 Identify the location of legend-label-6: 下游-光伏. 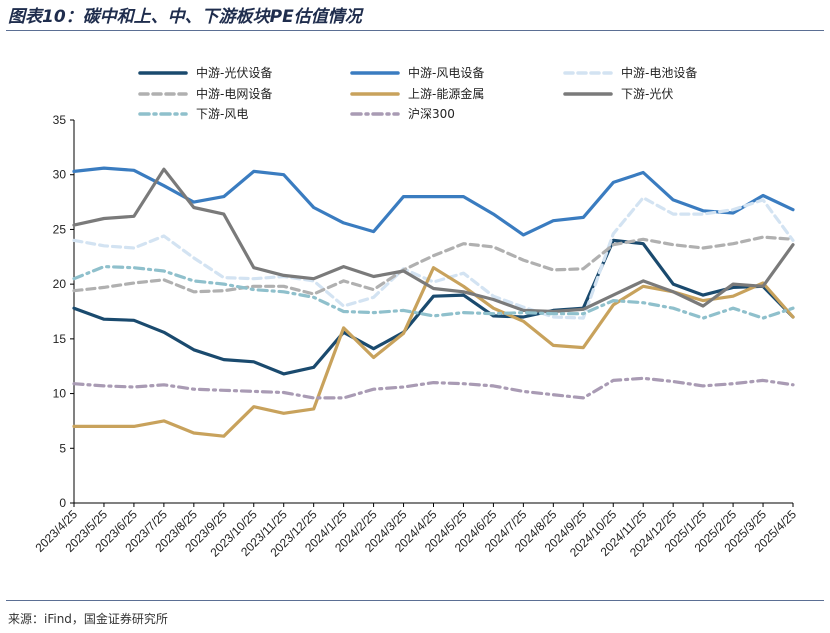
(647, 94).